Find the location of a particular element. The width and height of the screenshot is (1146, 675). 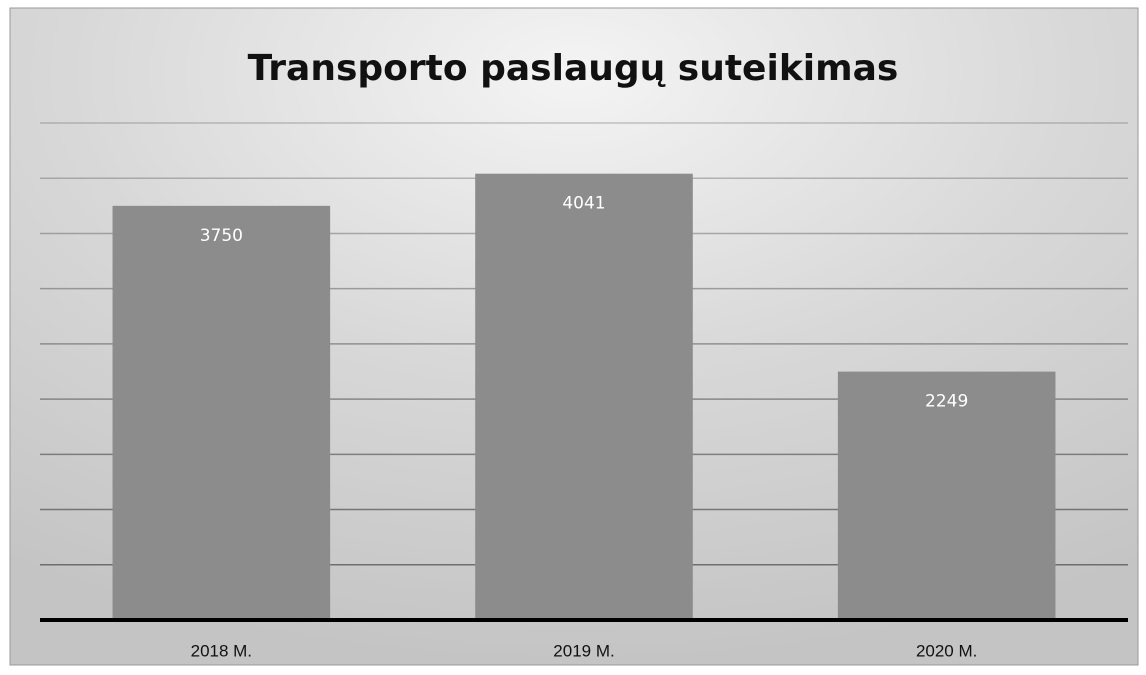

x-tick-label: 2020 M. is located at coordinates (946, 650).